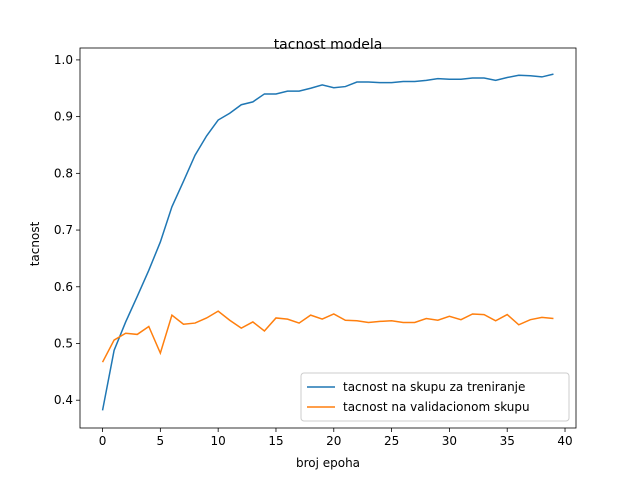 This screenshot has width=640, height=484. I want to click on y-tick-label: 0.7, so click(63, 230).